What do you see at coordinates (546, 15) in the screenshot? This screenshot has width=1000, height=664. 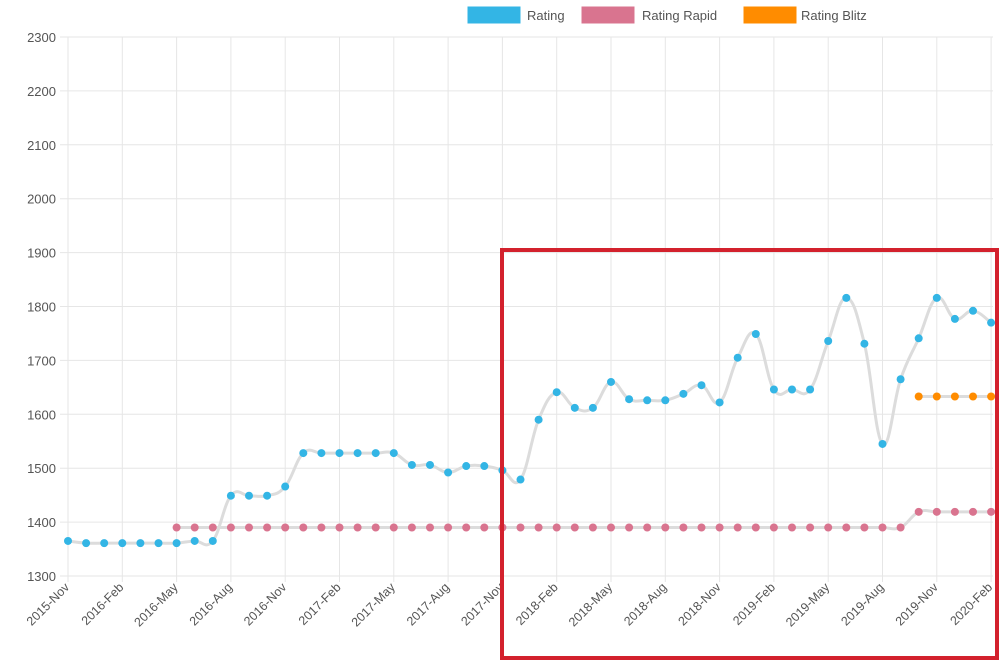 I see `legend-label: Rating` at bounding box center [546, 15].